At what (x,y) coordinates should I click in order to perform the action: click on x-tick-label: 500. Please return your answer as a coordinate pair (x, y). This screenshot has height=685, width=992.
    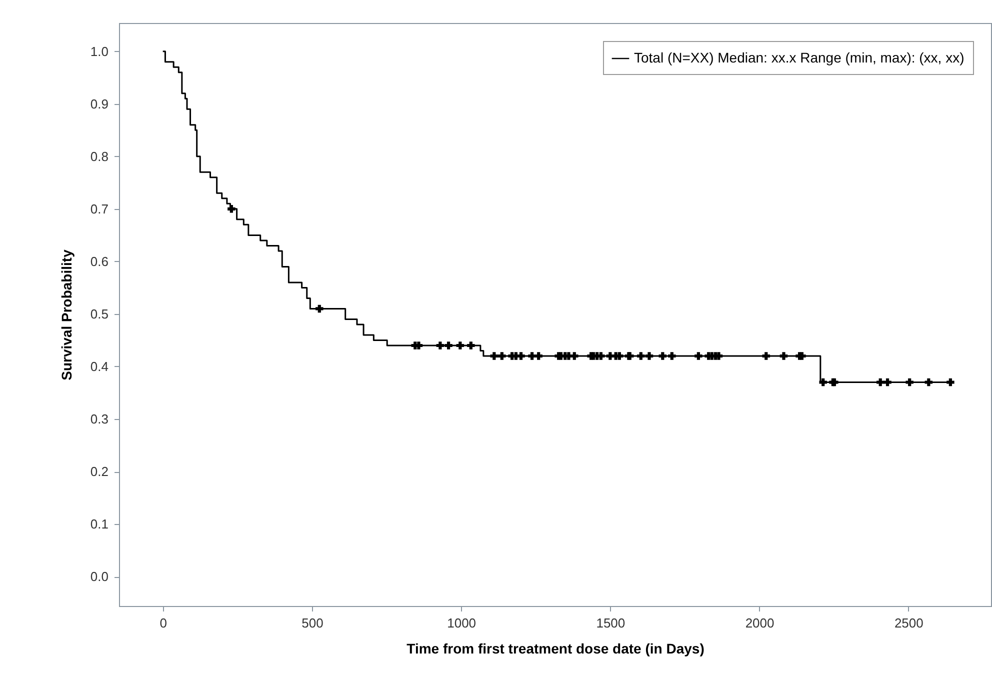
    Looking at the image, I should click on (313, 623).